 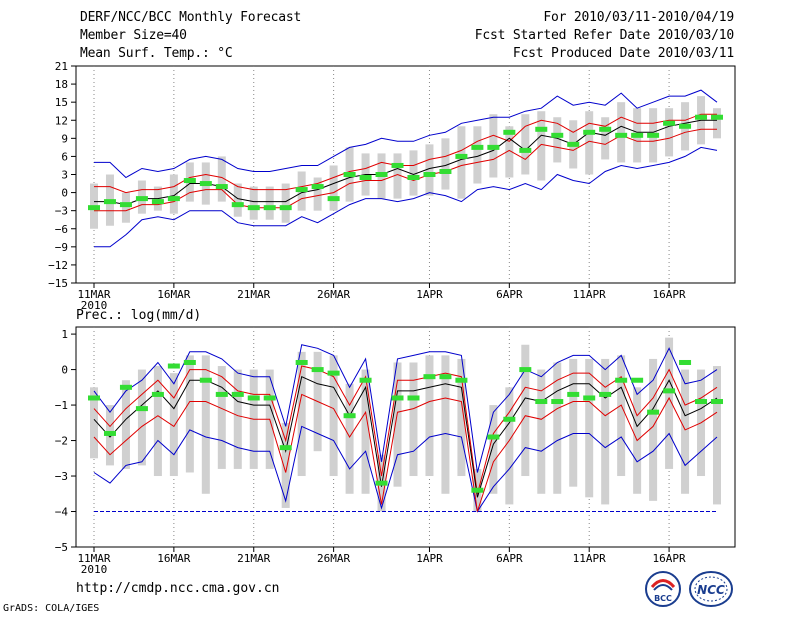 I want to click on temp-y-tick-label: 12, so click(x=61, y=120).